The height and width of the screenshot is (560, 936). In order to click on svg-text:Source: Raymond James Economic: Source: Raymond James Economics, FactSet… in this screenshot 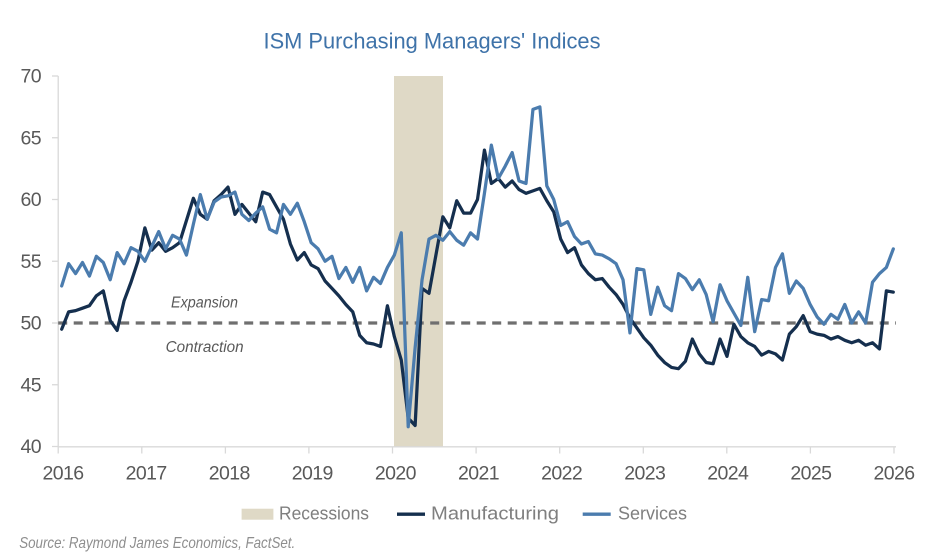, I will do `click(157, 543)`.